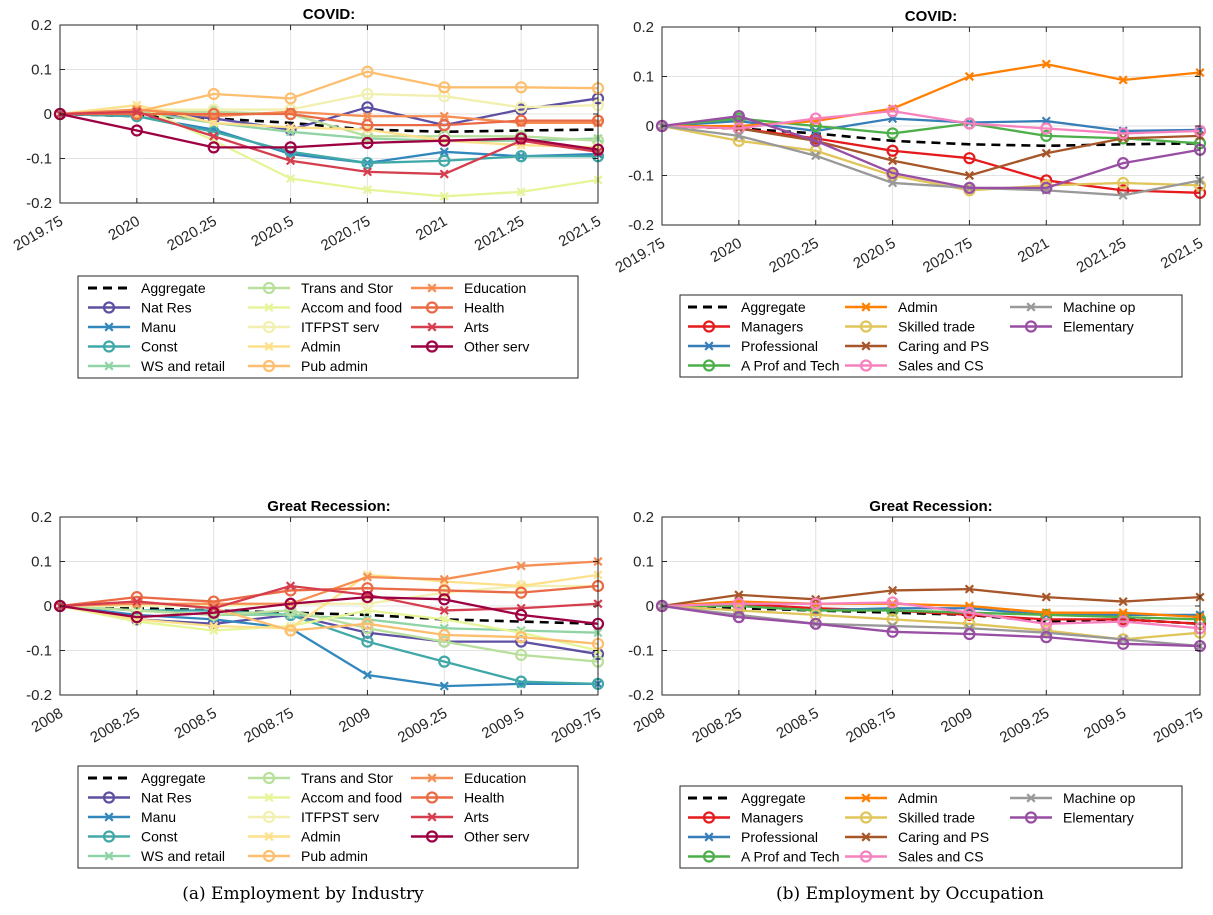  I want to click on chart-4-xtick-label: 2009.5, so click(1105, 724).